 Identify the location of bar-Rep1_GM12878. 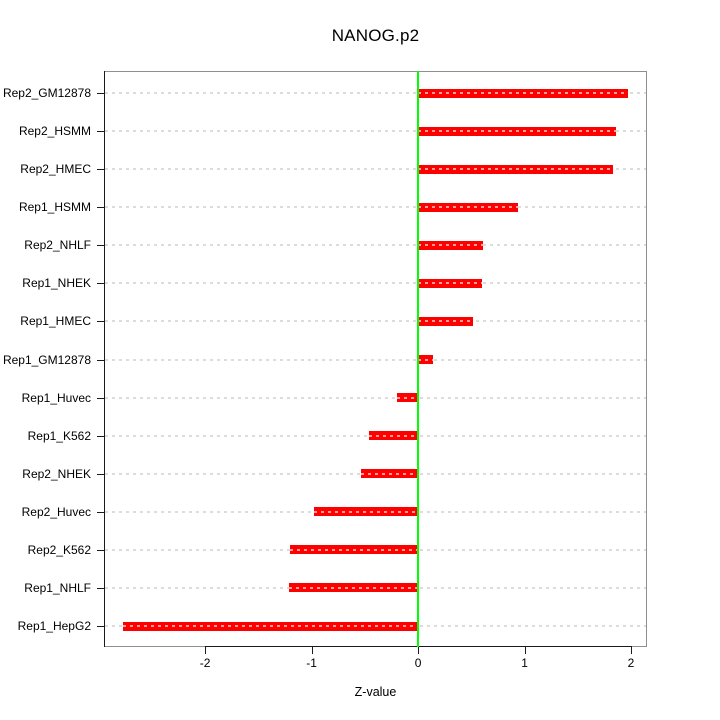
(425, 359).